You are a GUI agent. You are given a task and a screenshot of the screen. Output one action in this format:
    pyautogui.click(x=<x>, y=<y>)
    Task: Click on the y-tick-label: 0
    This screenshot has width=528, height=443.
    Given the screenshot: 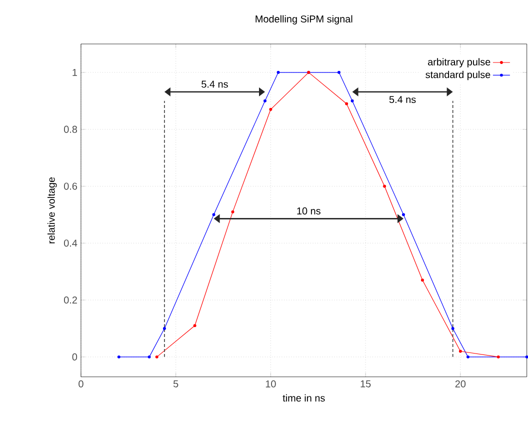 What is the action you would take?
    pyautogui.click(x=75, y=357)
    